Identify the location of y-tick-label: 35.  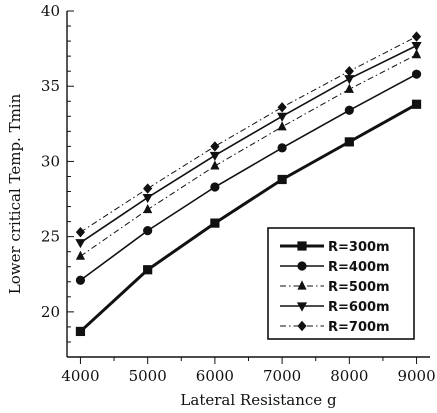
(50, 86).